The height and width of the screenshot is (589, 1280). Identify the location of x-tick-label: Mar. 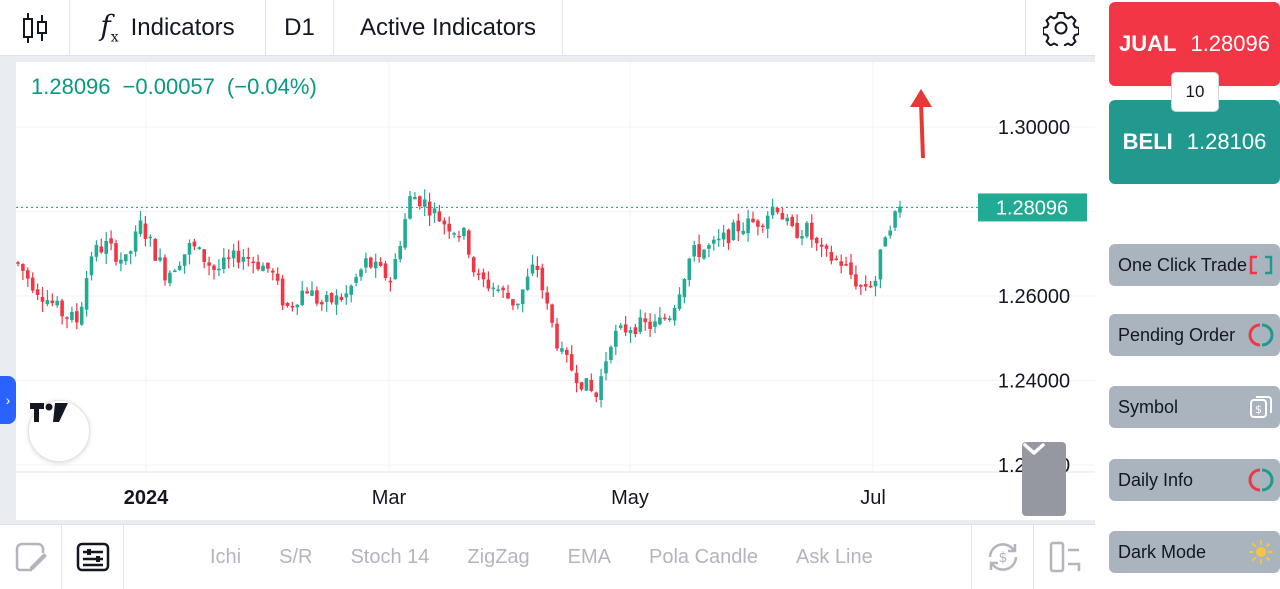
(389, 498).